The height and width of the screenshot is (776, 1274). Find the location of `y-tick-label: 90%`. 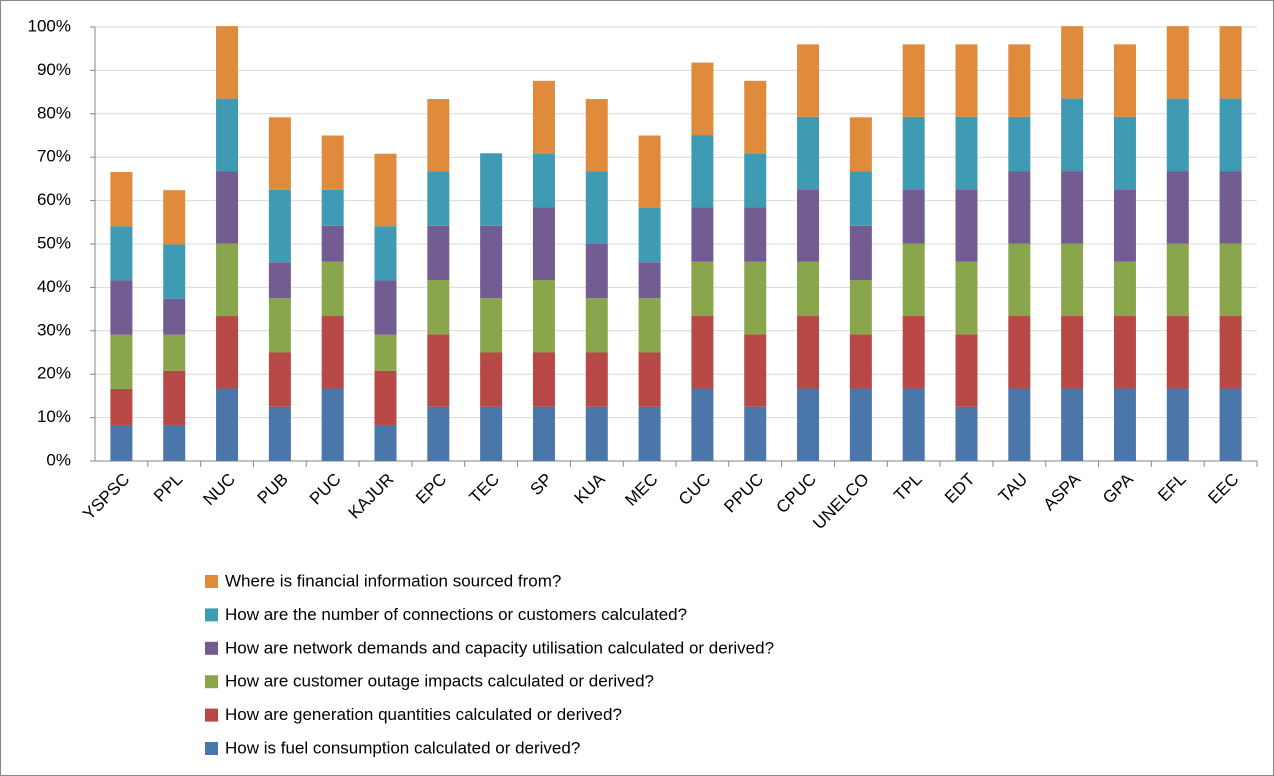

y-tick-label: 90% is located at coordinates (54, 69).